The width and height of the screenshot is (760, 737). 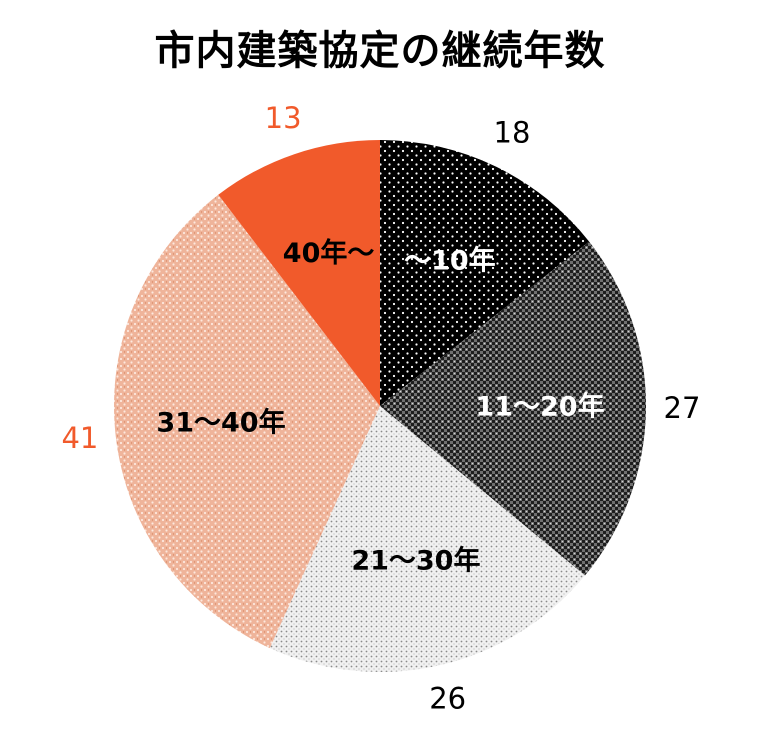 What do you see at coordinates (220, 423) in the screenshot?
I see `slice-label: 31～40年` at bounding box center [220, 423].